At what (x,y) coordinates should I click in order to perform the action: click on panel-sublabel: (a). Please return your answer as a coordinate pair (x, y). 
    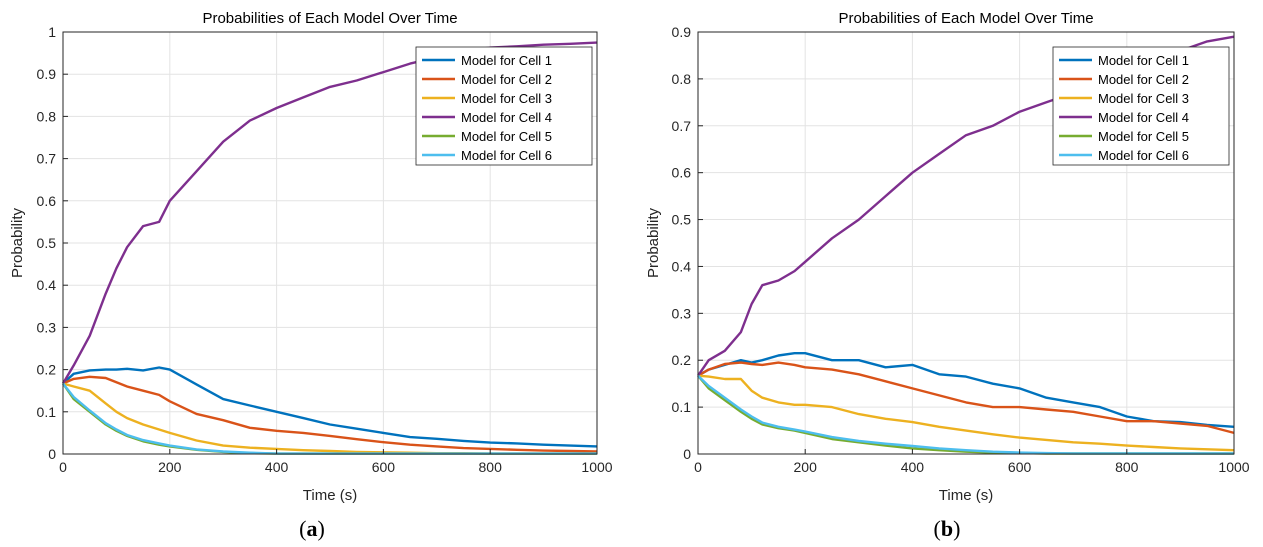
    Looking at the image, I should click on (312, 528).